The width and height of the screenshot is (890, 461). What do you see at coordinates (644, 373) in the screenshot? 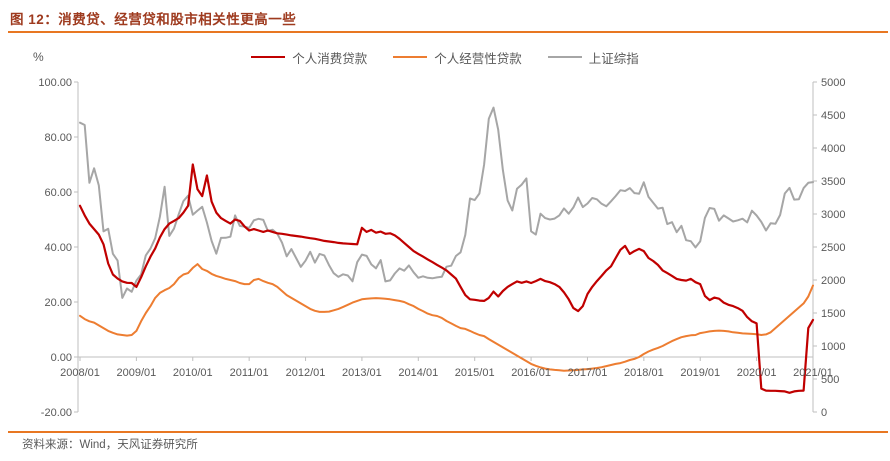
I see `x-axis-label: 2018/01` at bounding box center [644, 373].